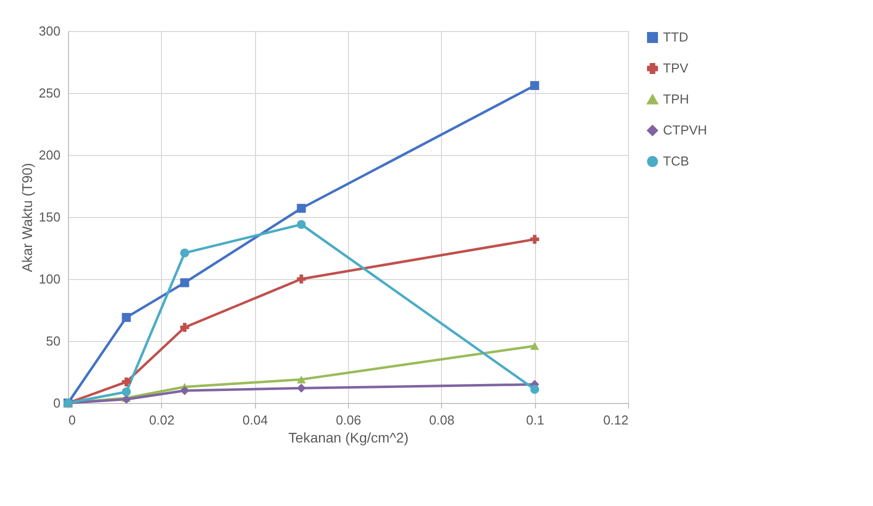 The height and width of the screenshot is (506, 873). Describe the element at coordinates (53, 341) in the screenshot. I see `y-tick-label: 50` at that location.